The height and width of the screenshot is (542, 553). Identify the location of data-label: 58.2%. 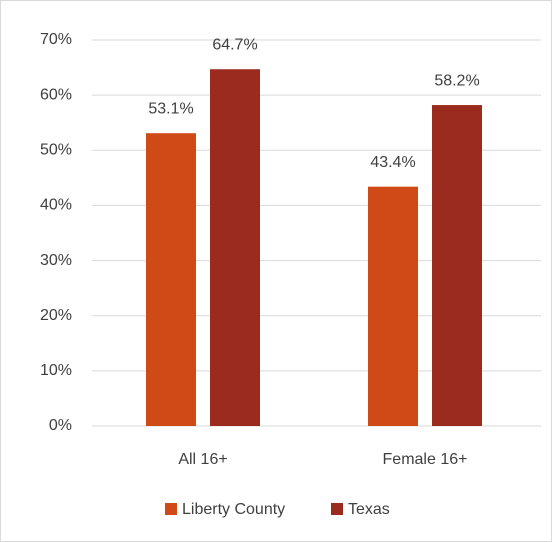
(456, 80).